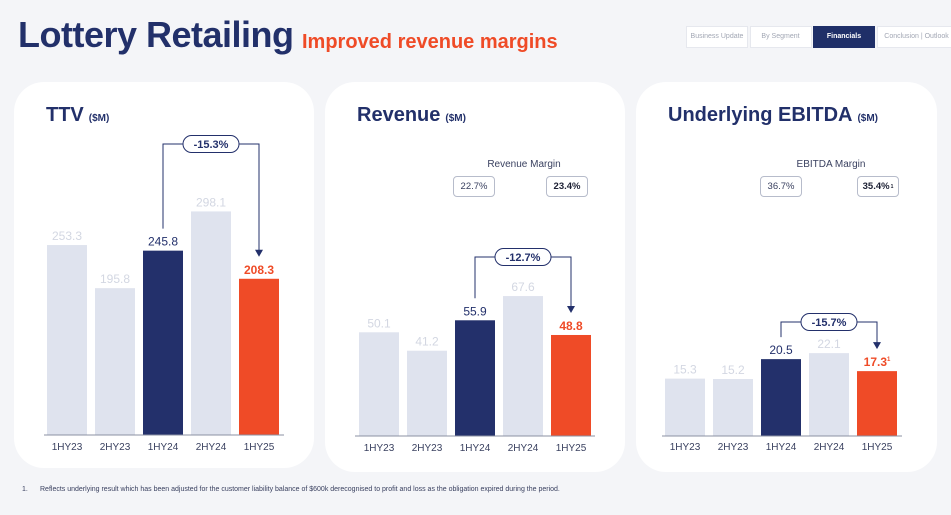  I want to click on revenue-category-label: 1HY25, so click(571, 448).